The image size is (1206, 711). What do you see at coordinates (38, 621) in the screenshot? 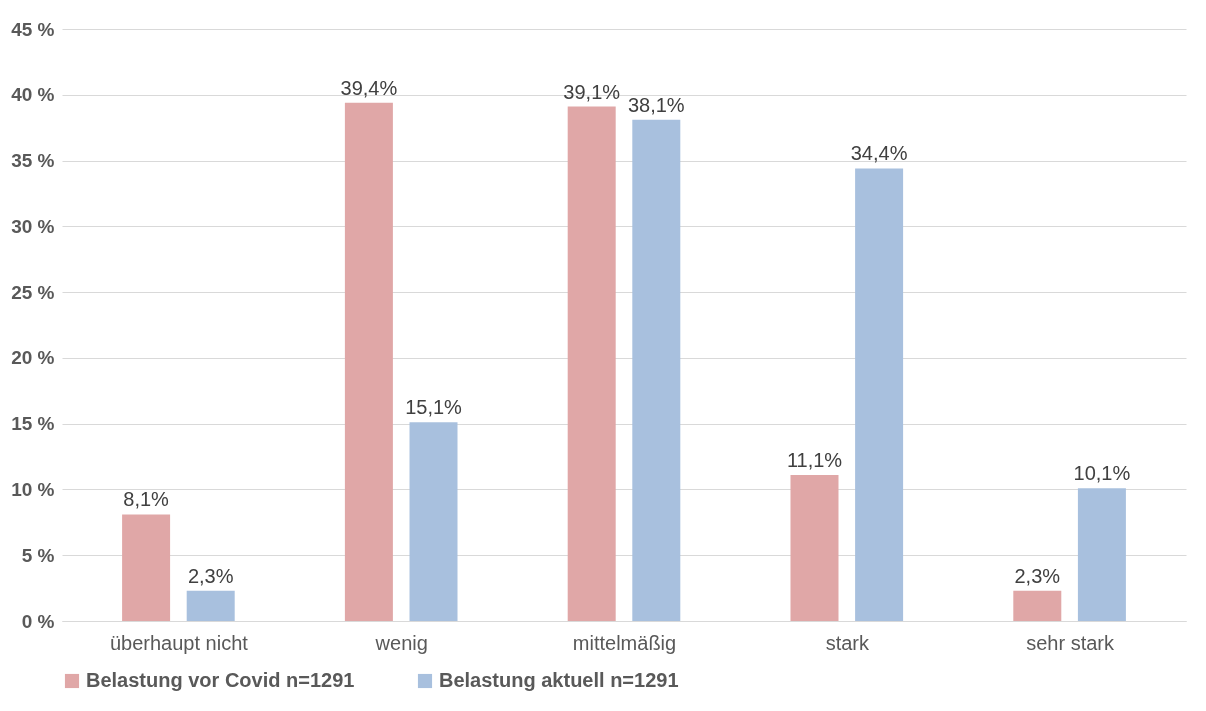
I see `y-tick-label: 0 %` at bounding box center [38, 621].